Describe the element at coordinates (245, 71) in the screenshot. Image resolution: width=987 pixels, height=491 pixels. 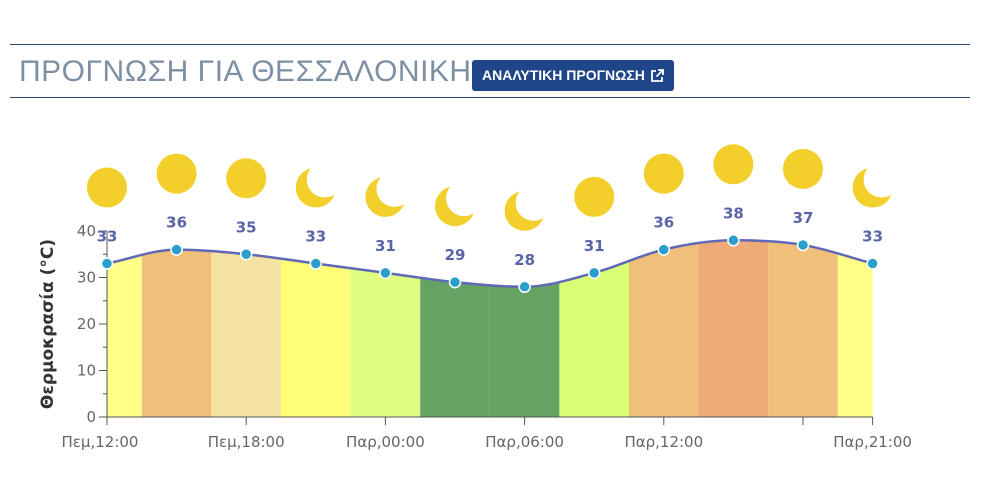
I see `page-title: ΠΡΟΓΝΩΣΗ ΓΙΑ ΘΕΣΣΑΛΟΝΙΚΗ` at that location.